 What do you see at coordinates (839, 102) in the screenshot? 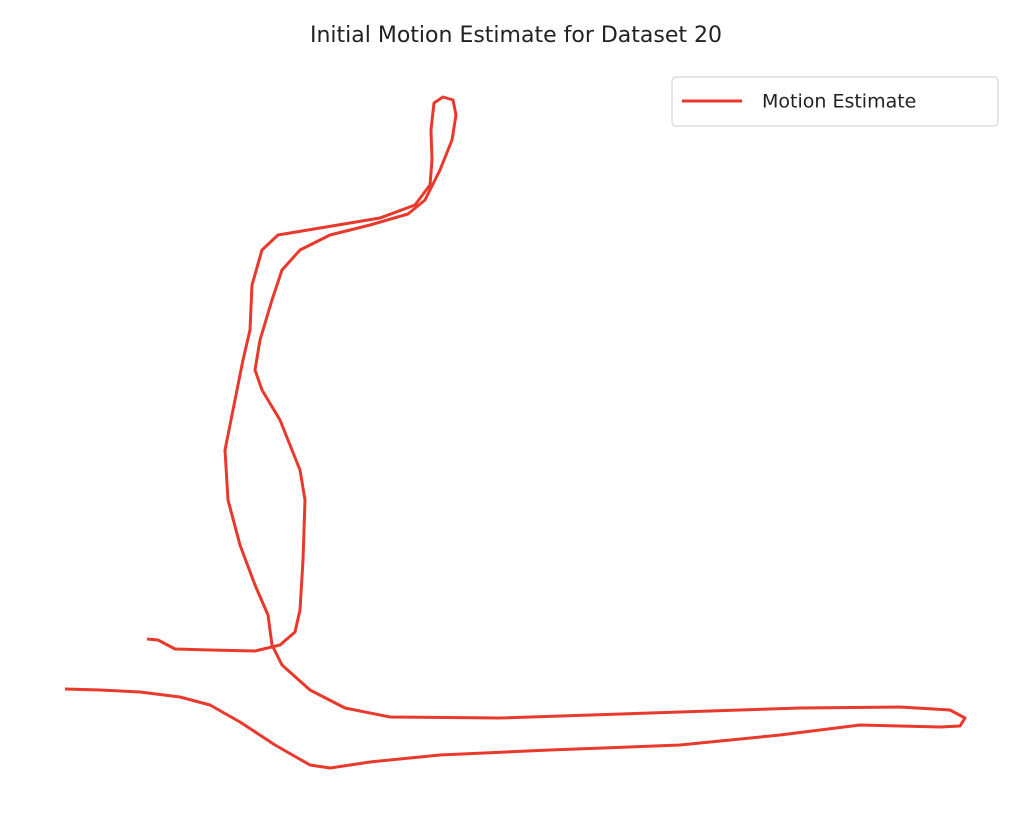
I see `legend-label: Motion Estimate` at bounding box center [839, 102].